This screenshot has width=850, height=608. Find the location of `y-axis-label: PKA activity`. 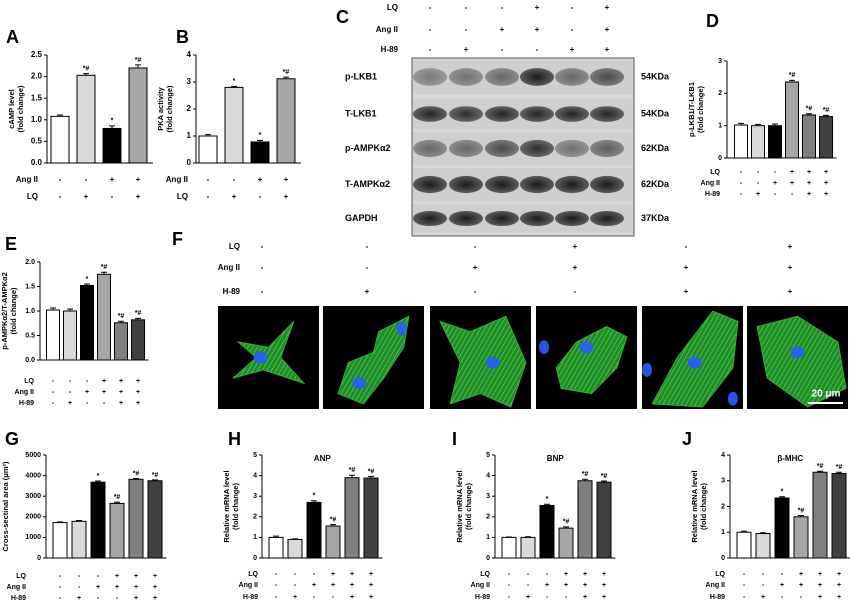

y-axis-label: PKA activity is located at coordinates (160, 108).